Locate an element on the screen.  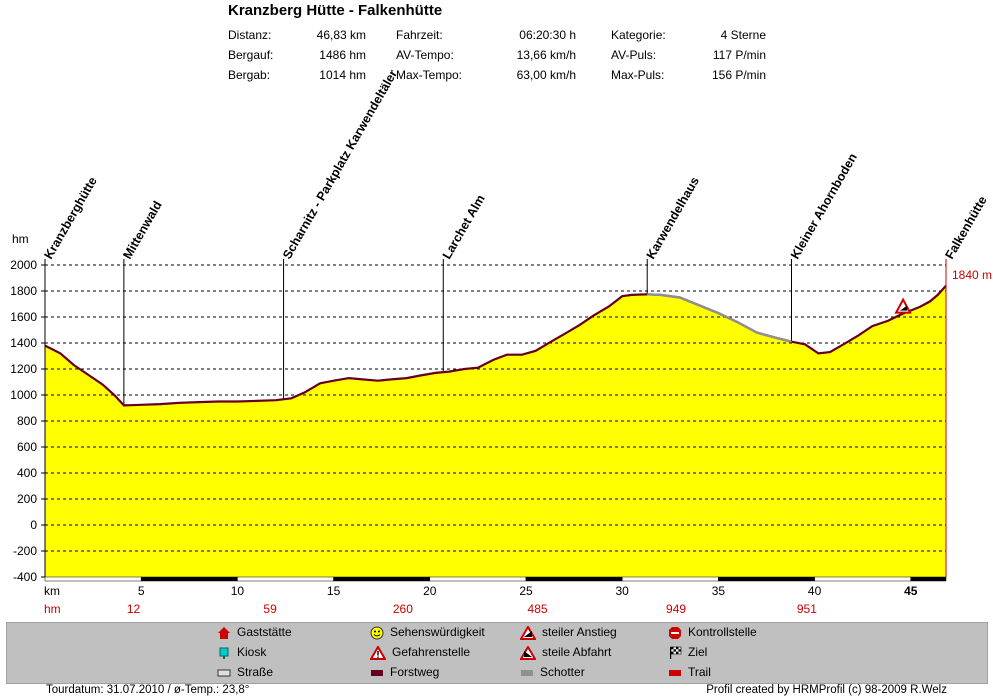
stat-value: 117 P/min is located at coordinates (739, 55).